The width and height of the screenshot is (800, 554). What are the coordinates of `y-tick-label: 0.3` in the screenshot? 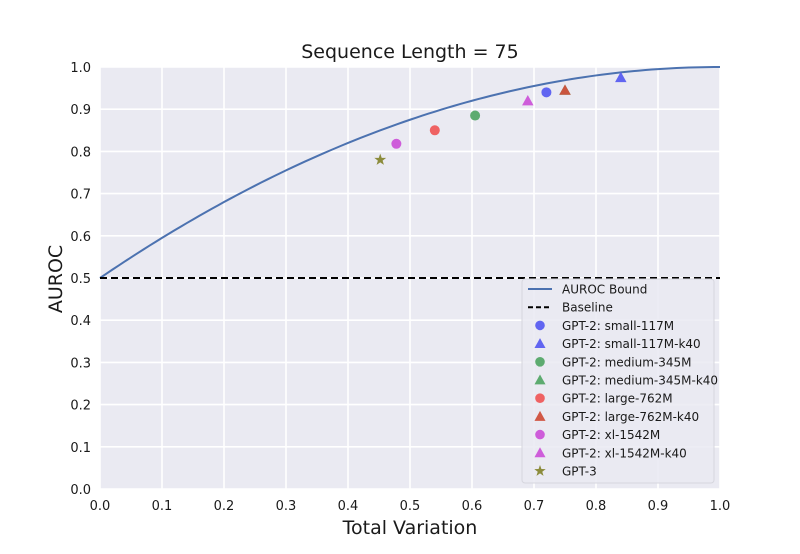 It's located at (80, 363).